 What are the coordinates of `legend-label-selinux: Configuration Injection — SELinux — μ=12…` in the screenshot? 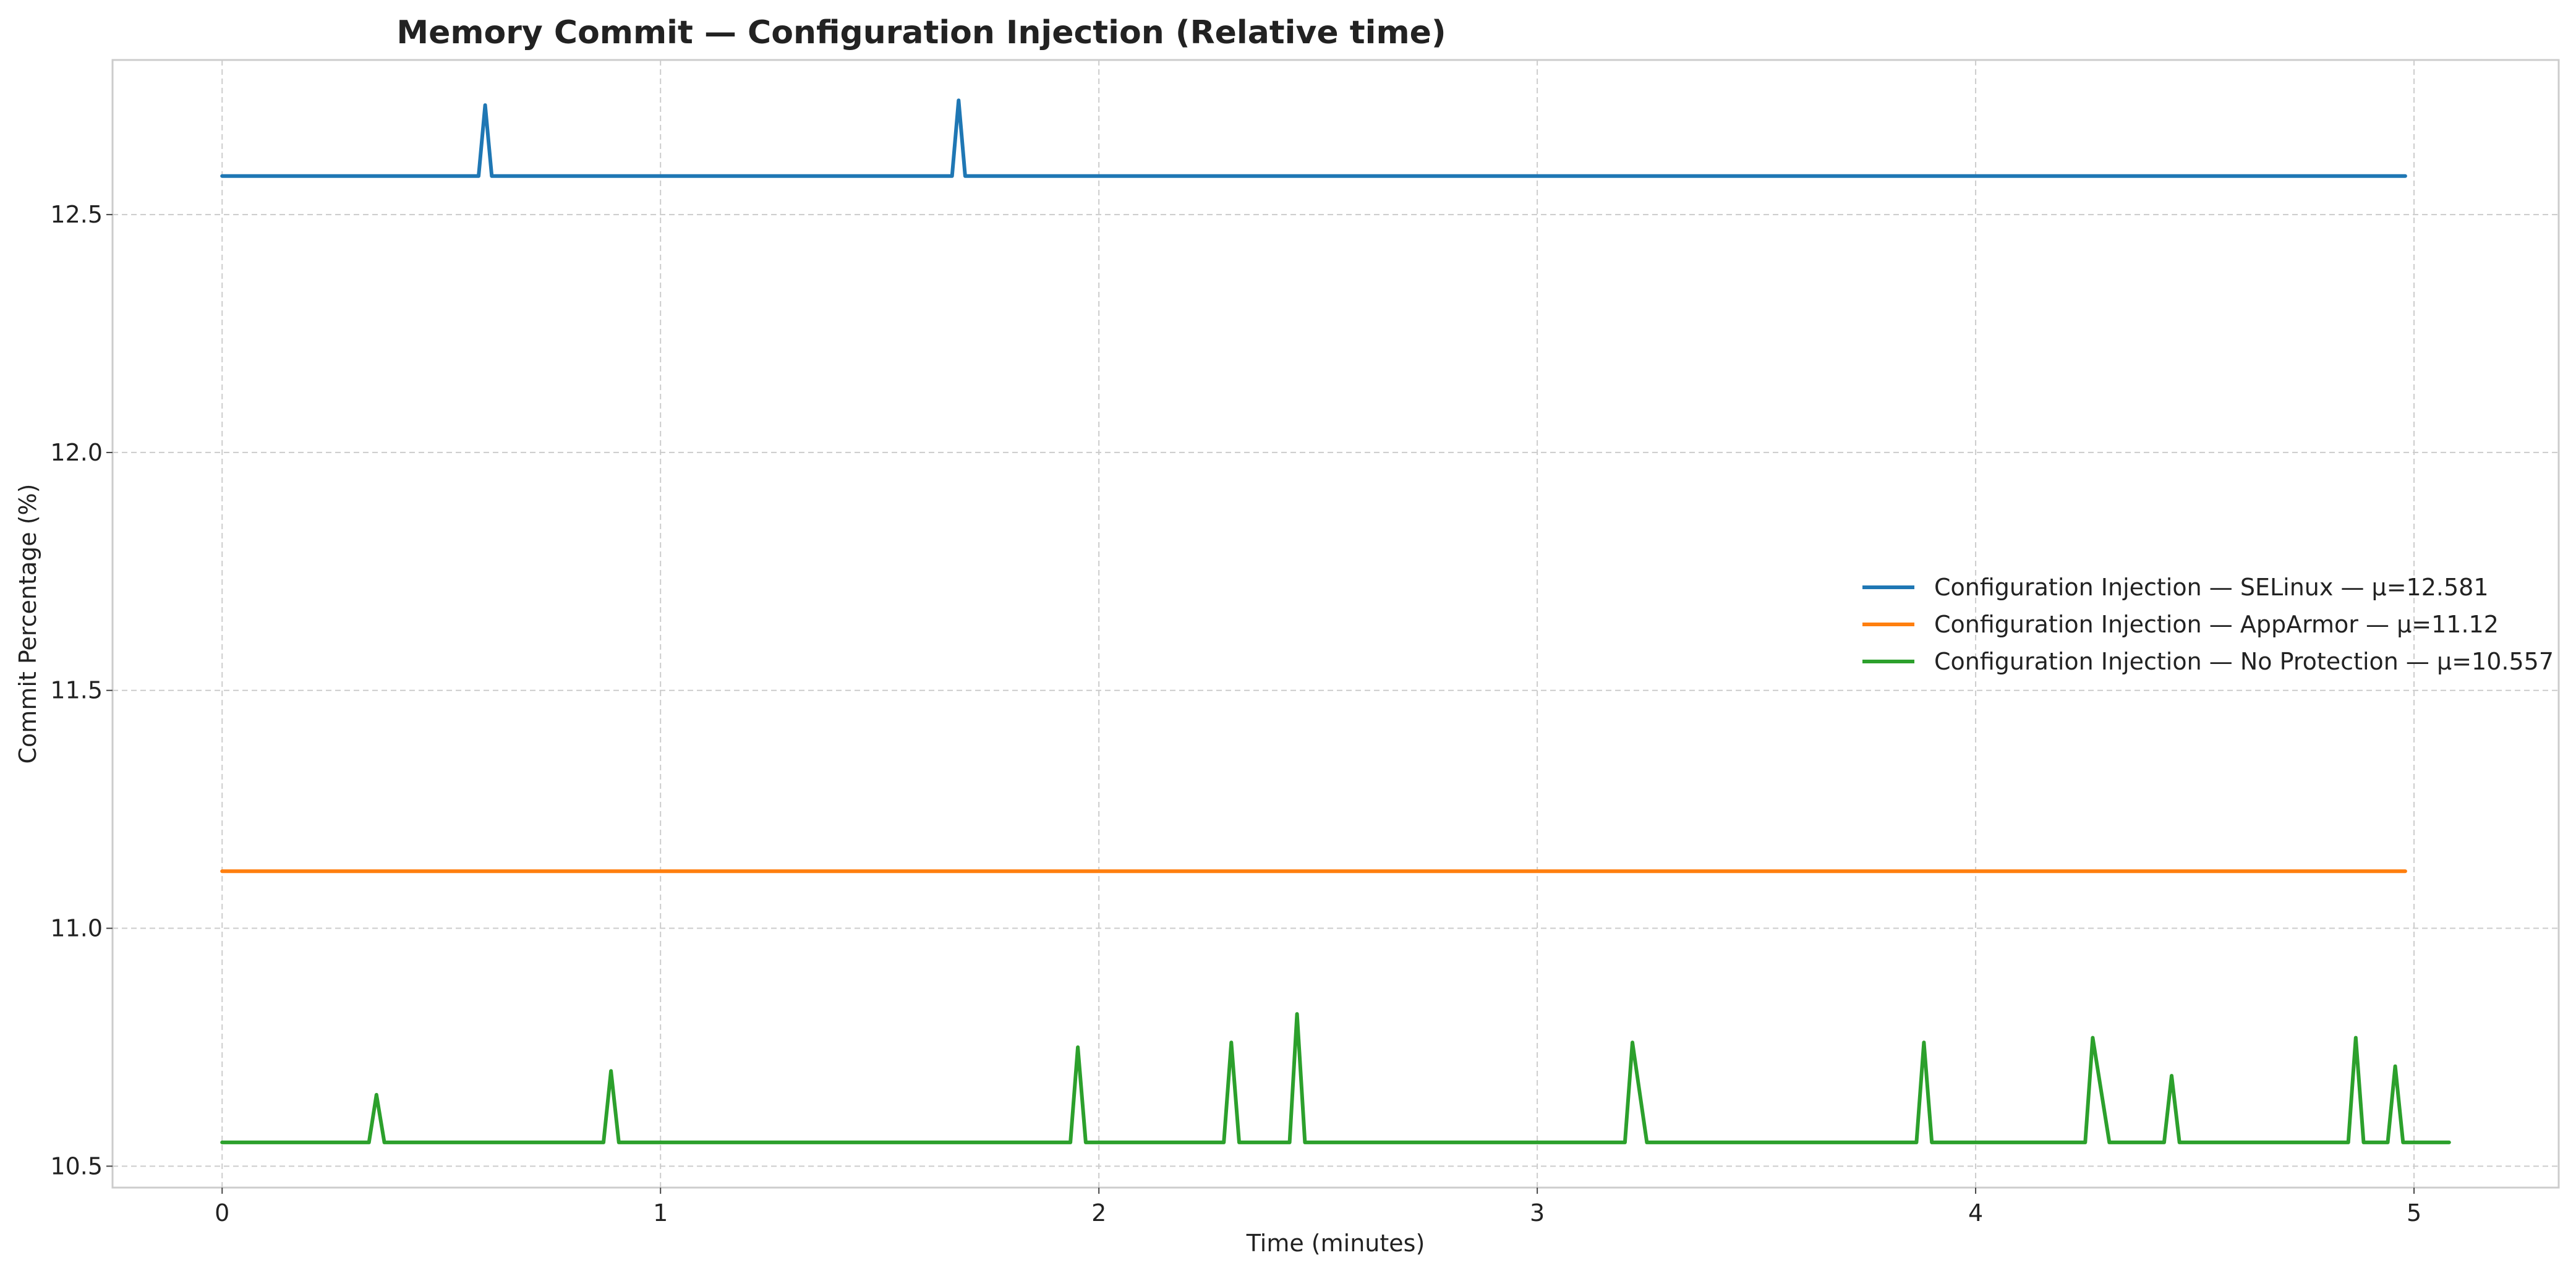 It's located at (2211, 587).